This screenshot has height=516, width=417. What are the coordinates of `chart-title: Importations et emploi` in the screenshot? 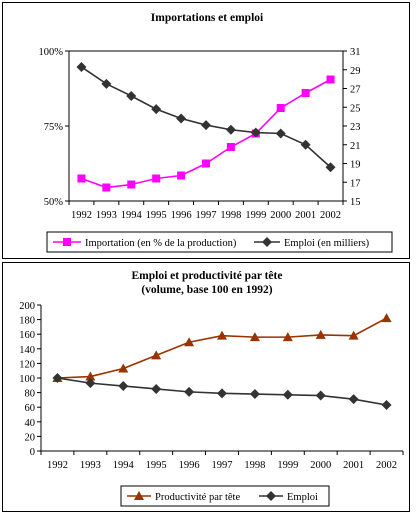 It's located at (207, 18).